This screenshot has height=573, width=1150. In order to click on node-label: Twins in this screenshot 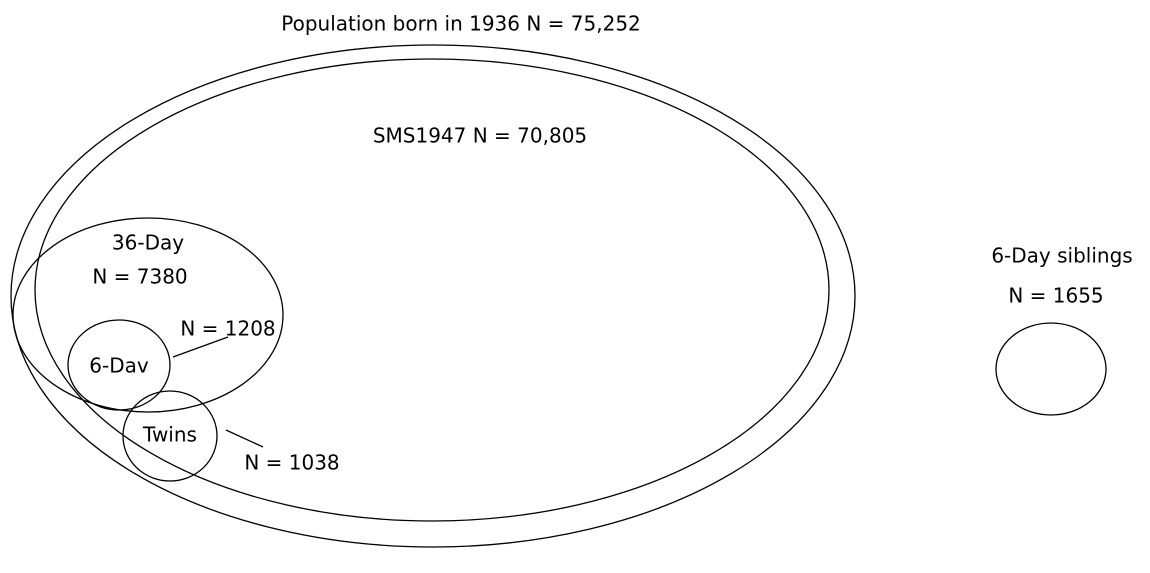, I will do `click(169, 435)`.